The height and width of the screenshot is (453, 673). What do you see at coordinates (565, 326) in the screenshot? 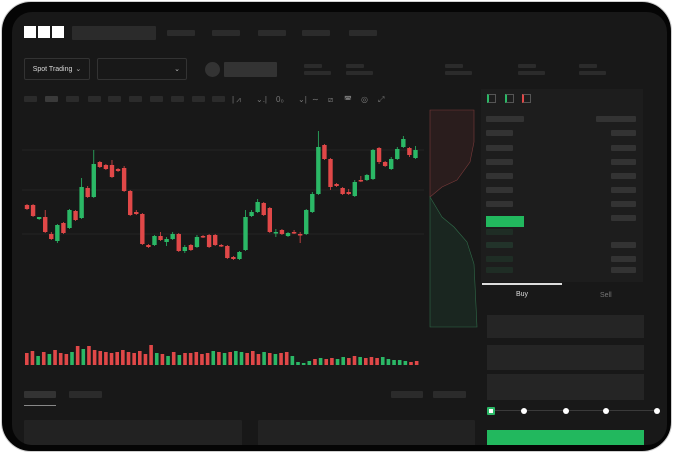
I see `price-input` at bounding box center [565, 326].